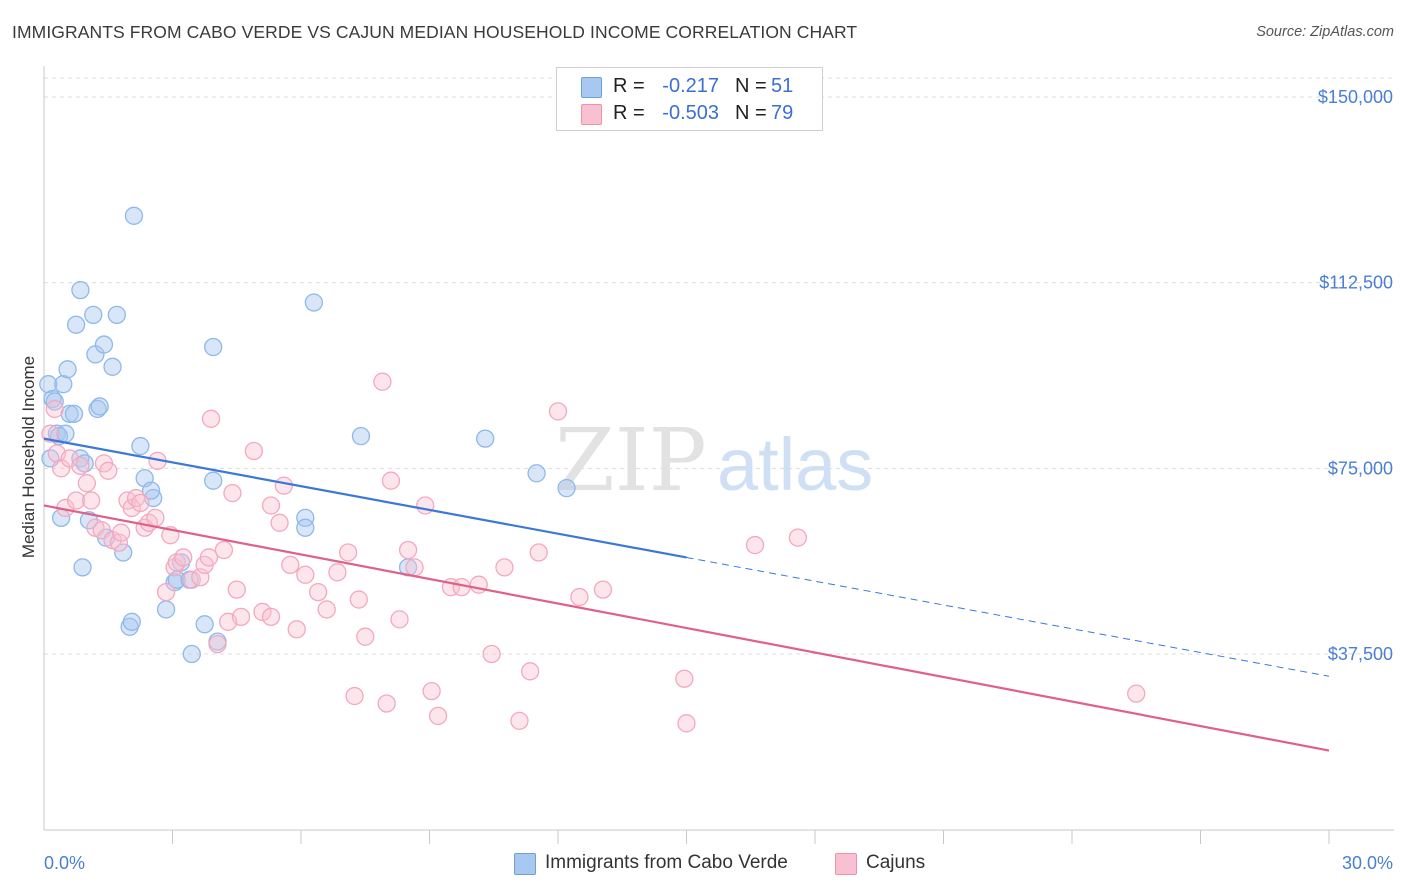 Image resolution: width=1406 pixels, height=892 pixels. Describe the element at coordinates (1360, 654) in the screenshot. I see `y-tick-label: $37,500` at that location.